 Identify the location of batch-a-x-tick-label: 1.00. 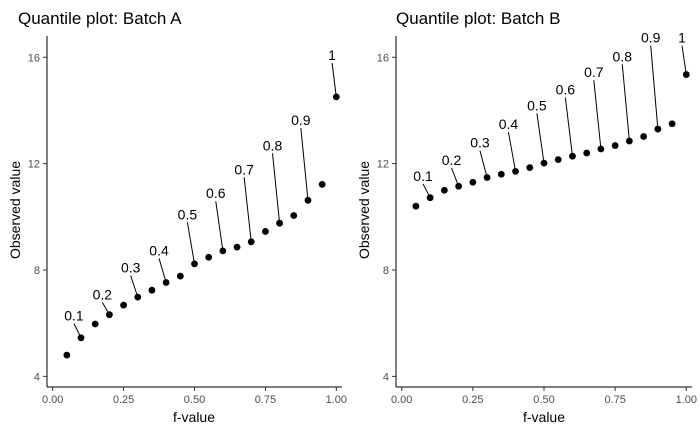
(336, 400).